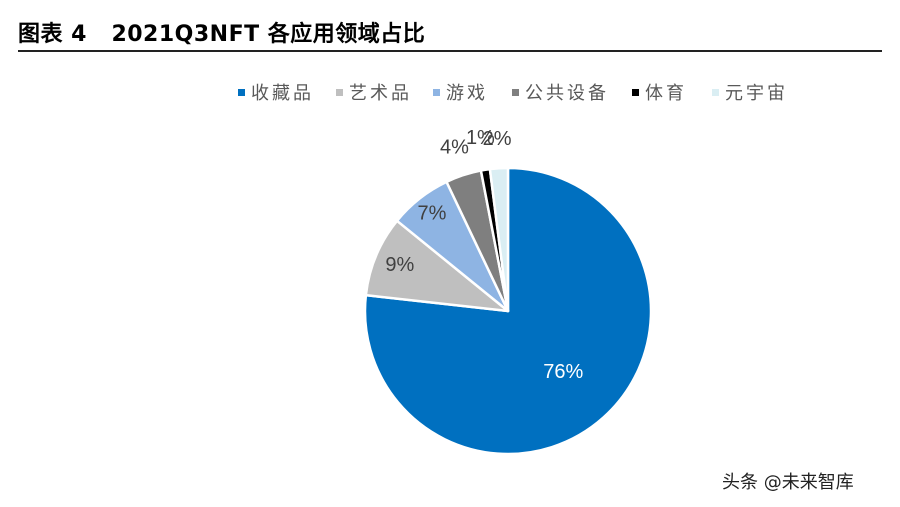  What do you see at coordinates (497, 139) in the screenshot?
I see `slice-label: 2%` at bounding box center [497, 139].